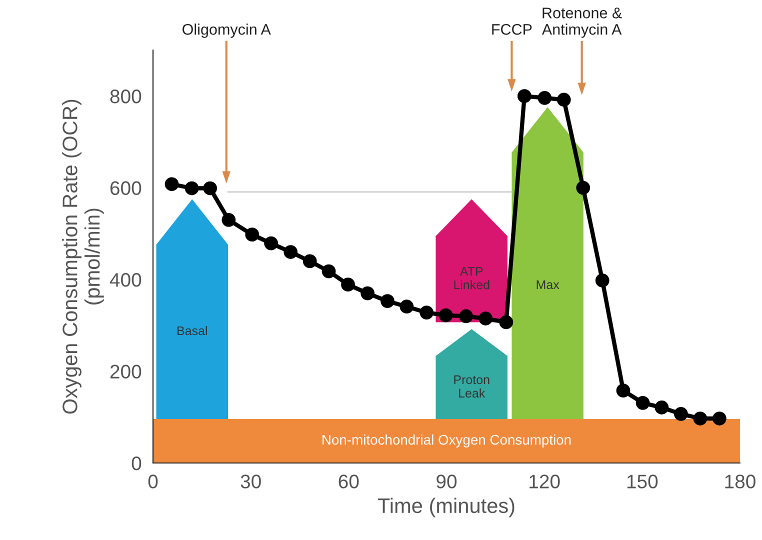 Image resolution: width=762 pixels, height=540 pixels. Describe the element at coordinates (446, 481) in the screenshot. I see `x-tick-label: 90` at that location.